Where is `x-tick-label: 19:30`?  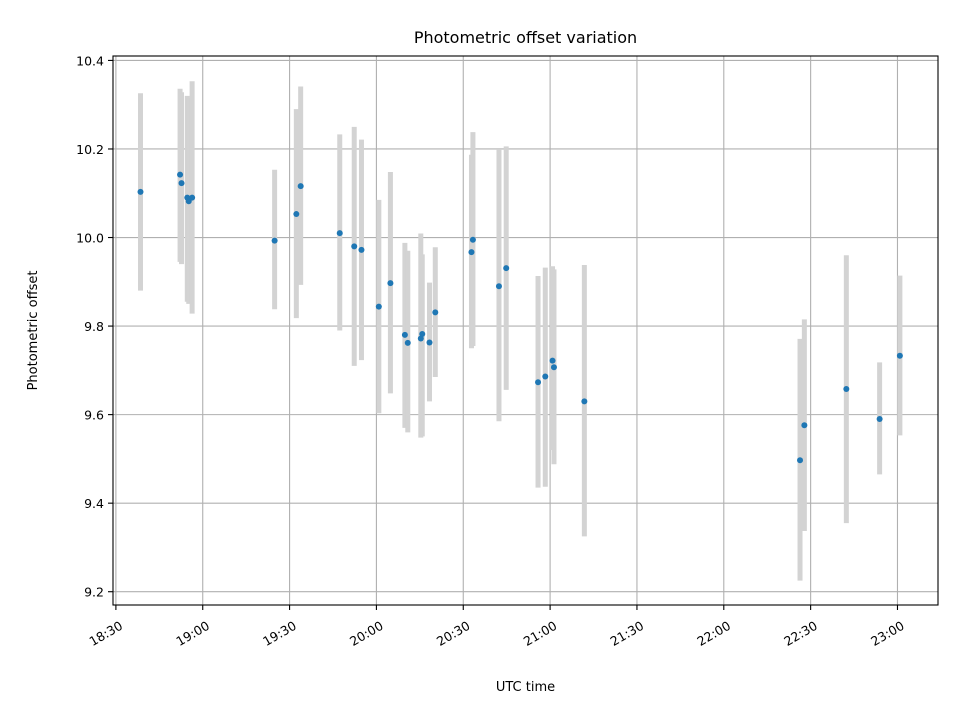
x-tick-label: 19:30 is located at coordinates (279, 633).